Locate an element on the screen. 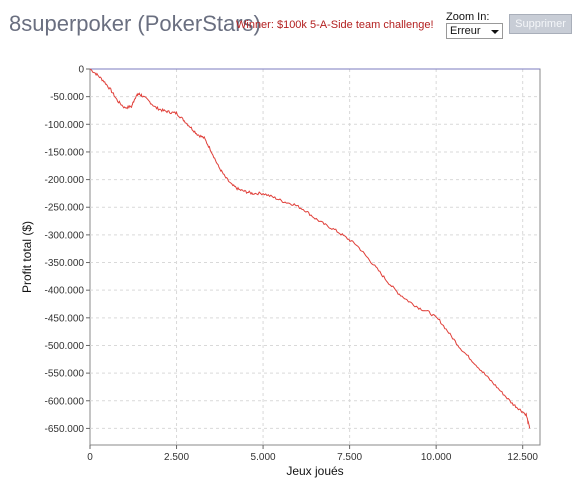 This screenshot has height=479, width=579. y-tick-label: -650.000 is located at coordinates (65, 429).